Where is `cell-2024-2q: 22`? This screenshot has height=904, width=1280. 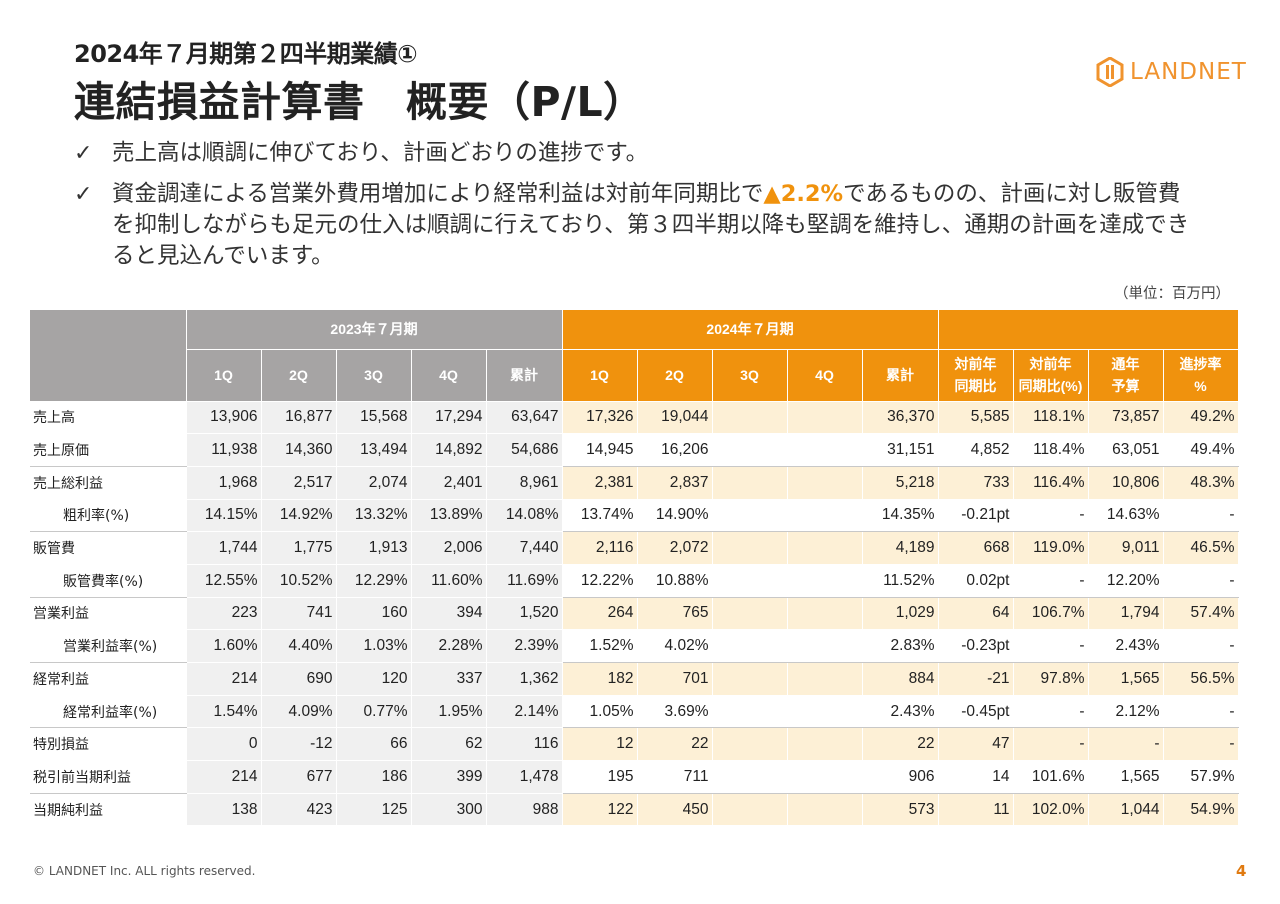 cell-2024-2q: 22 is located at coordinates (675, 744).